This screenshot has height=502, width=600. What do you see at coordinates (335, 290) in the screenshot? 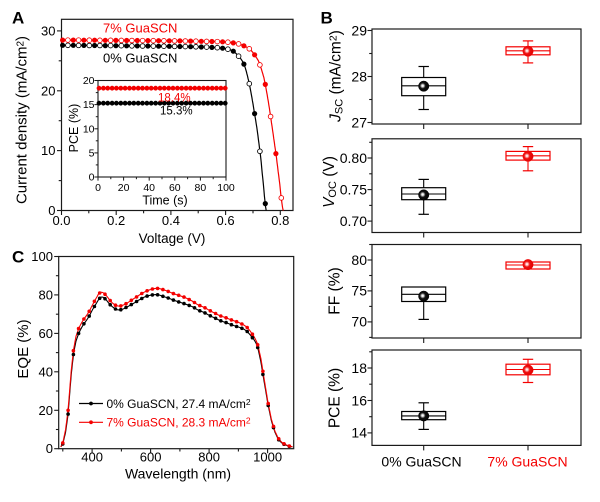
I see `svg-text: FF (%)` at bounding box center [335, 290].